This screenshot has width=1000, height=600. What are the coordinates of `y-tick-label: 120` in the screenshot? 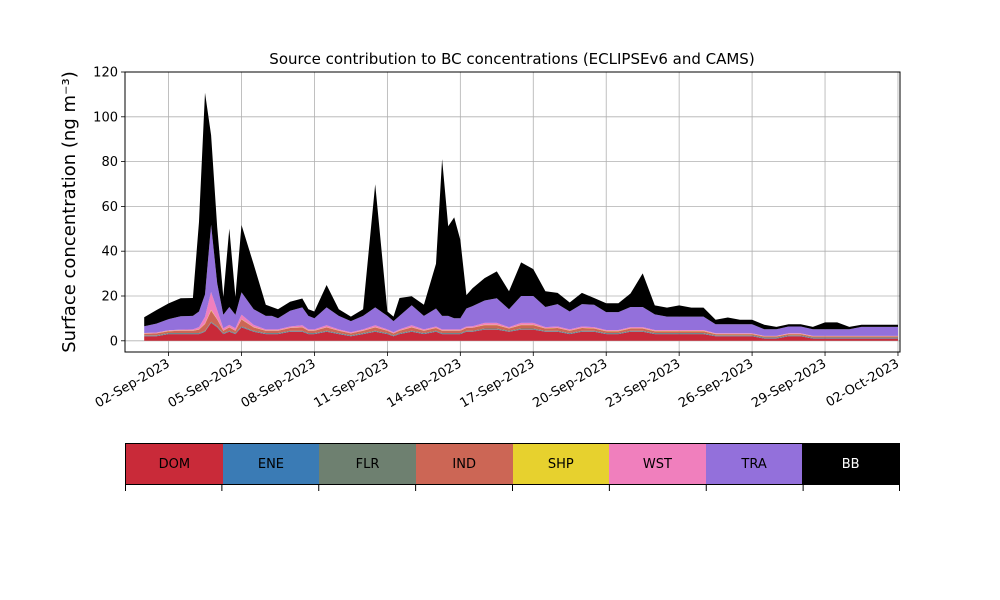 It's located at (105, 73).